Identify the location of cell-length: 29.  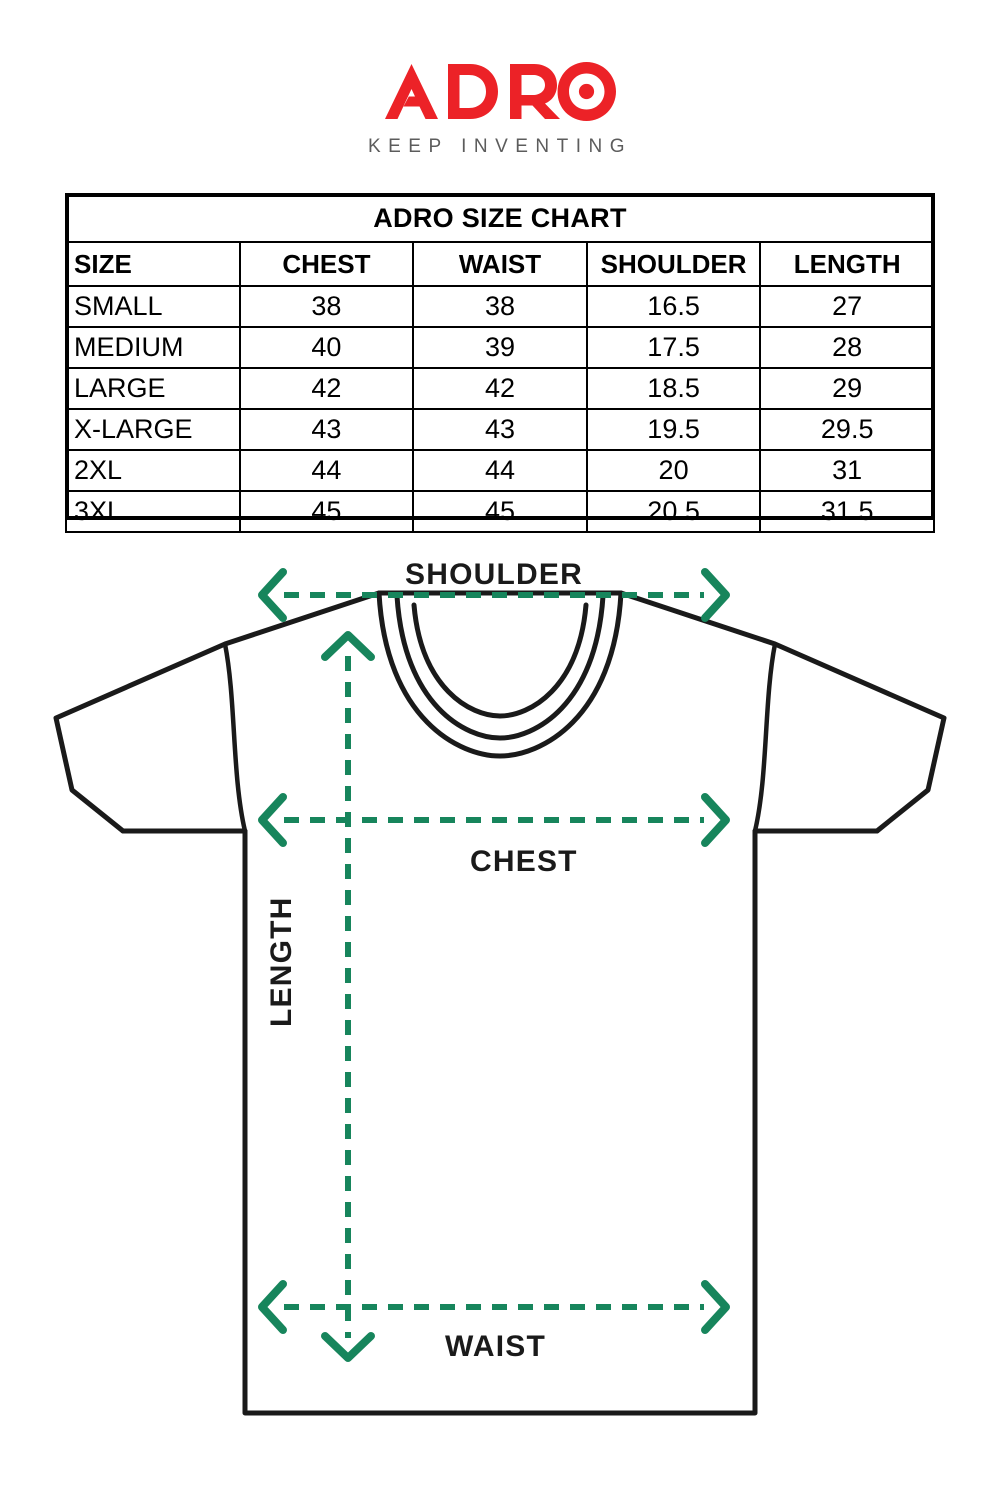
(847, 388).